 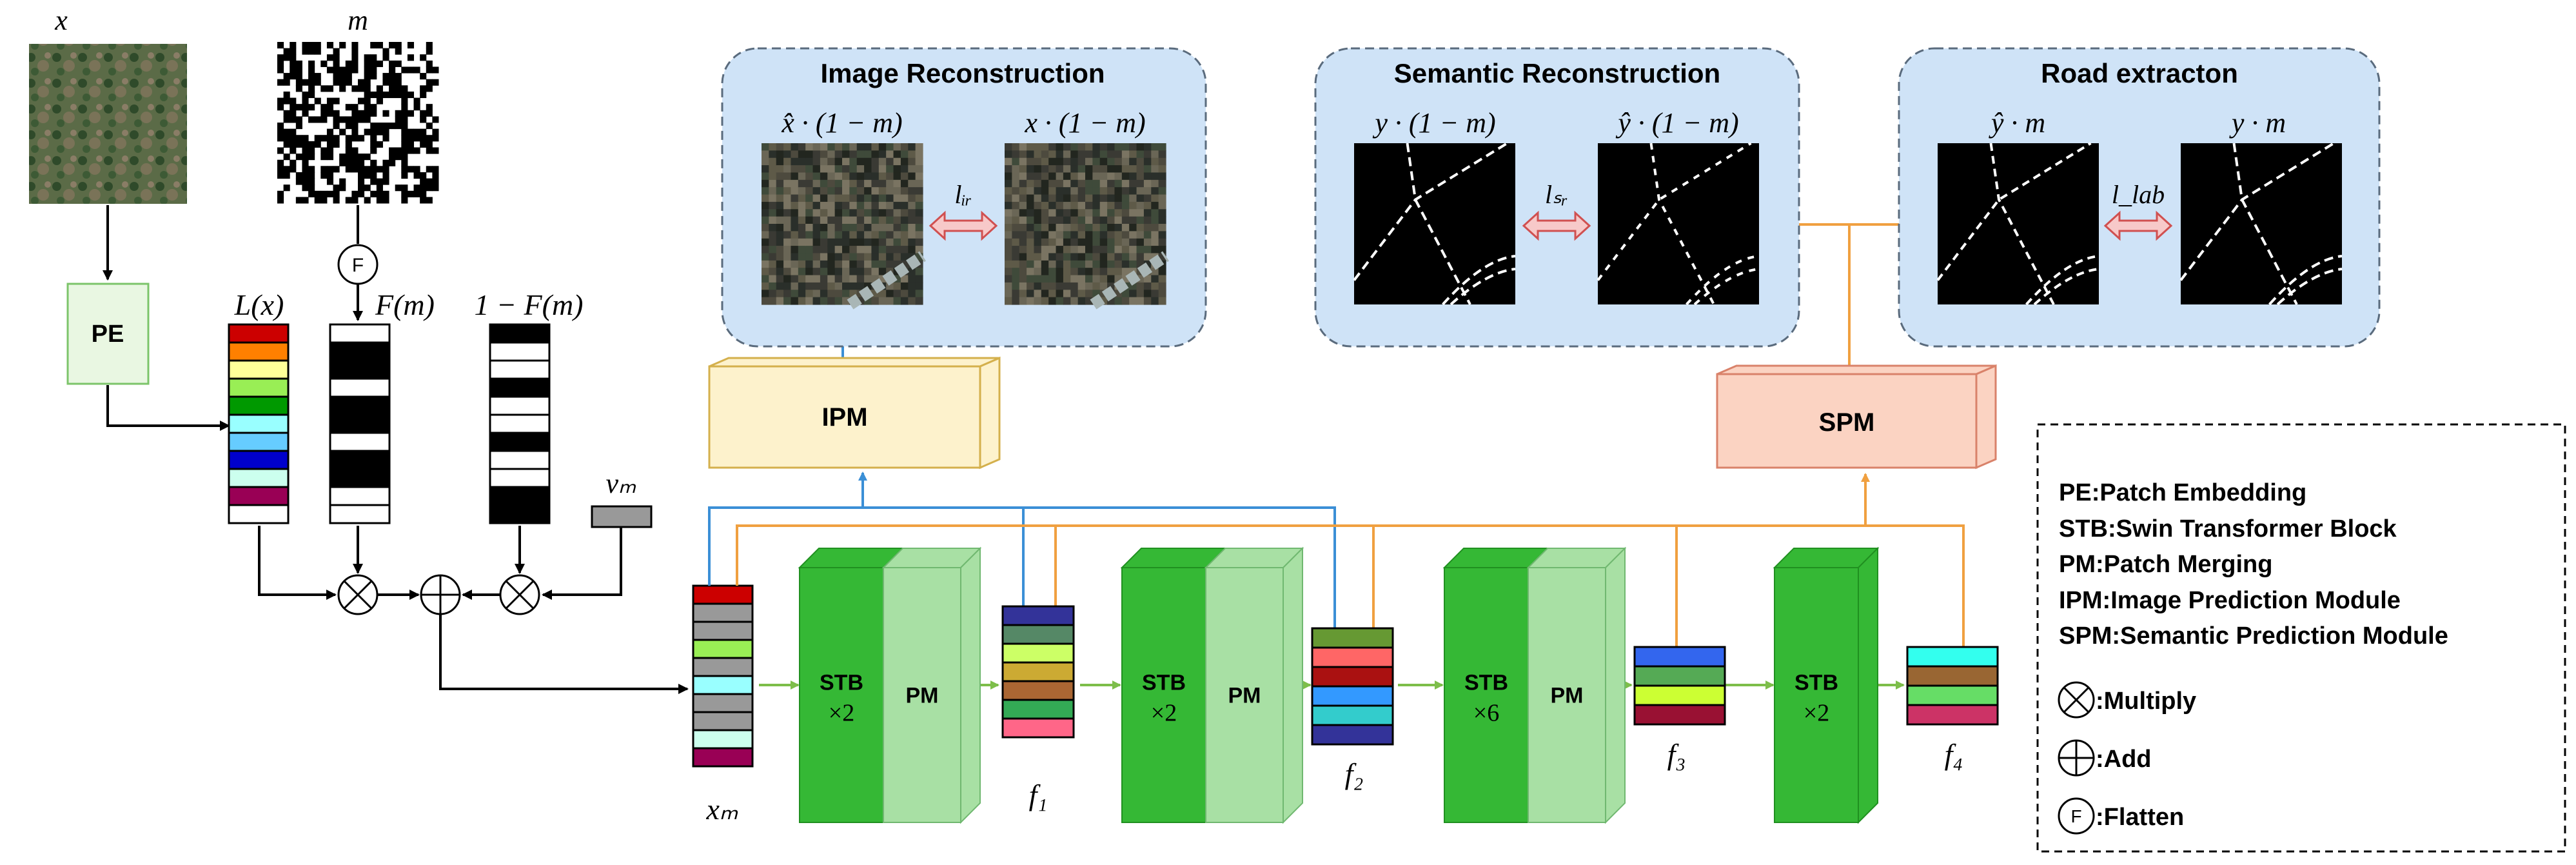 What do you see at coordinates (841, 123) in the screenshot?
I see `svg-text: x̂ · (1 − m)` at bounding box center [841, 123].